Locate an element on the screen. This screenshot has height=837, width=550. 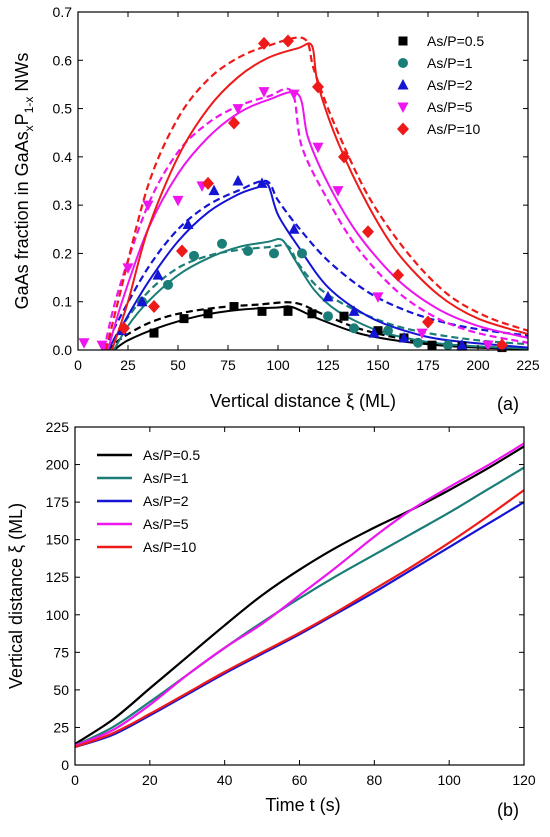
x-tick-label-b: 100 is located at coordinates (449, 780).